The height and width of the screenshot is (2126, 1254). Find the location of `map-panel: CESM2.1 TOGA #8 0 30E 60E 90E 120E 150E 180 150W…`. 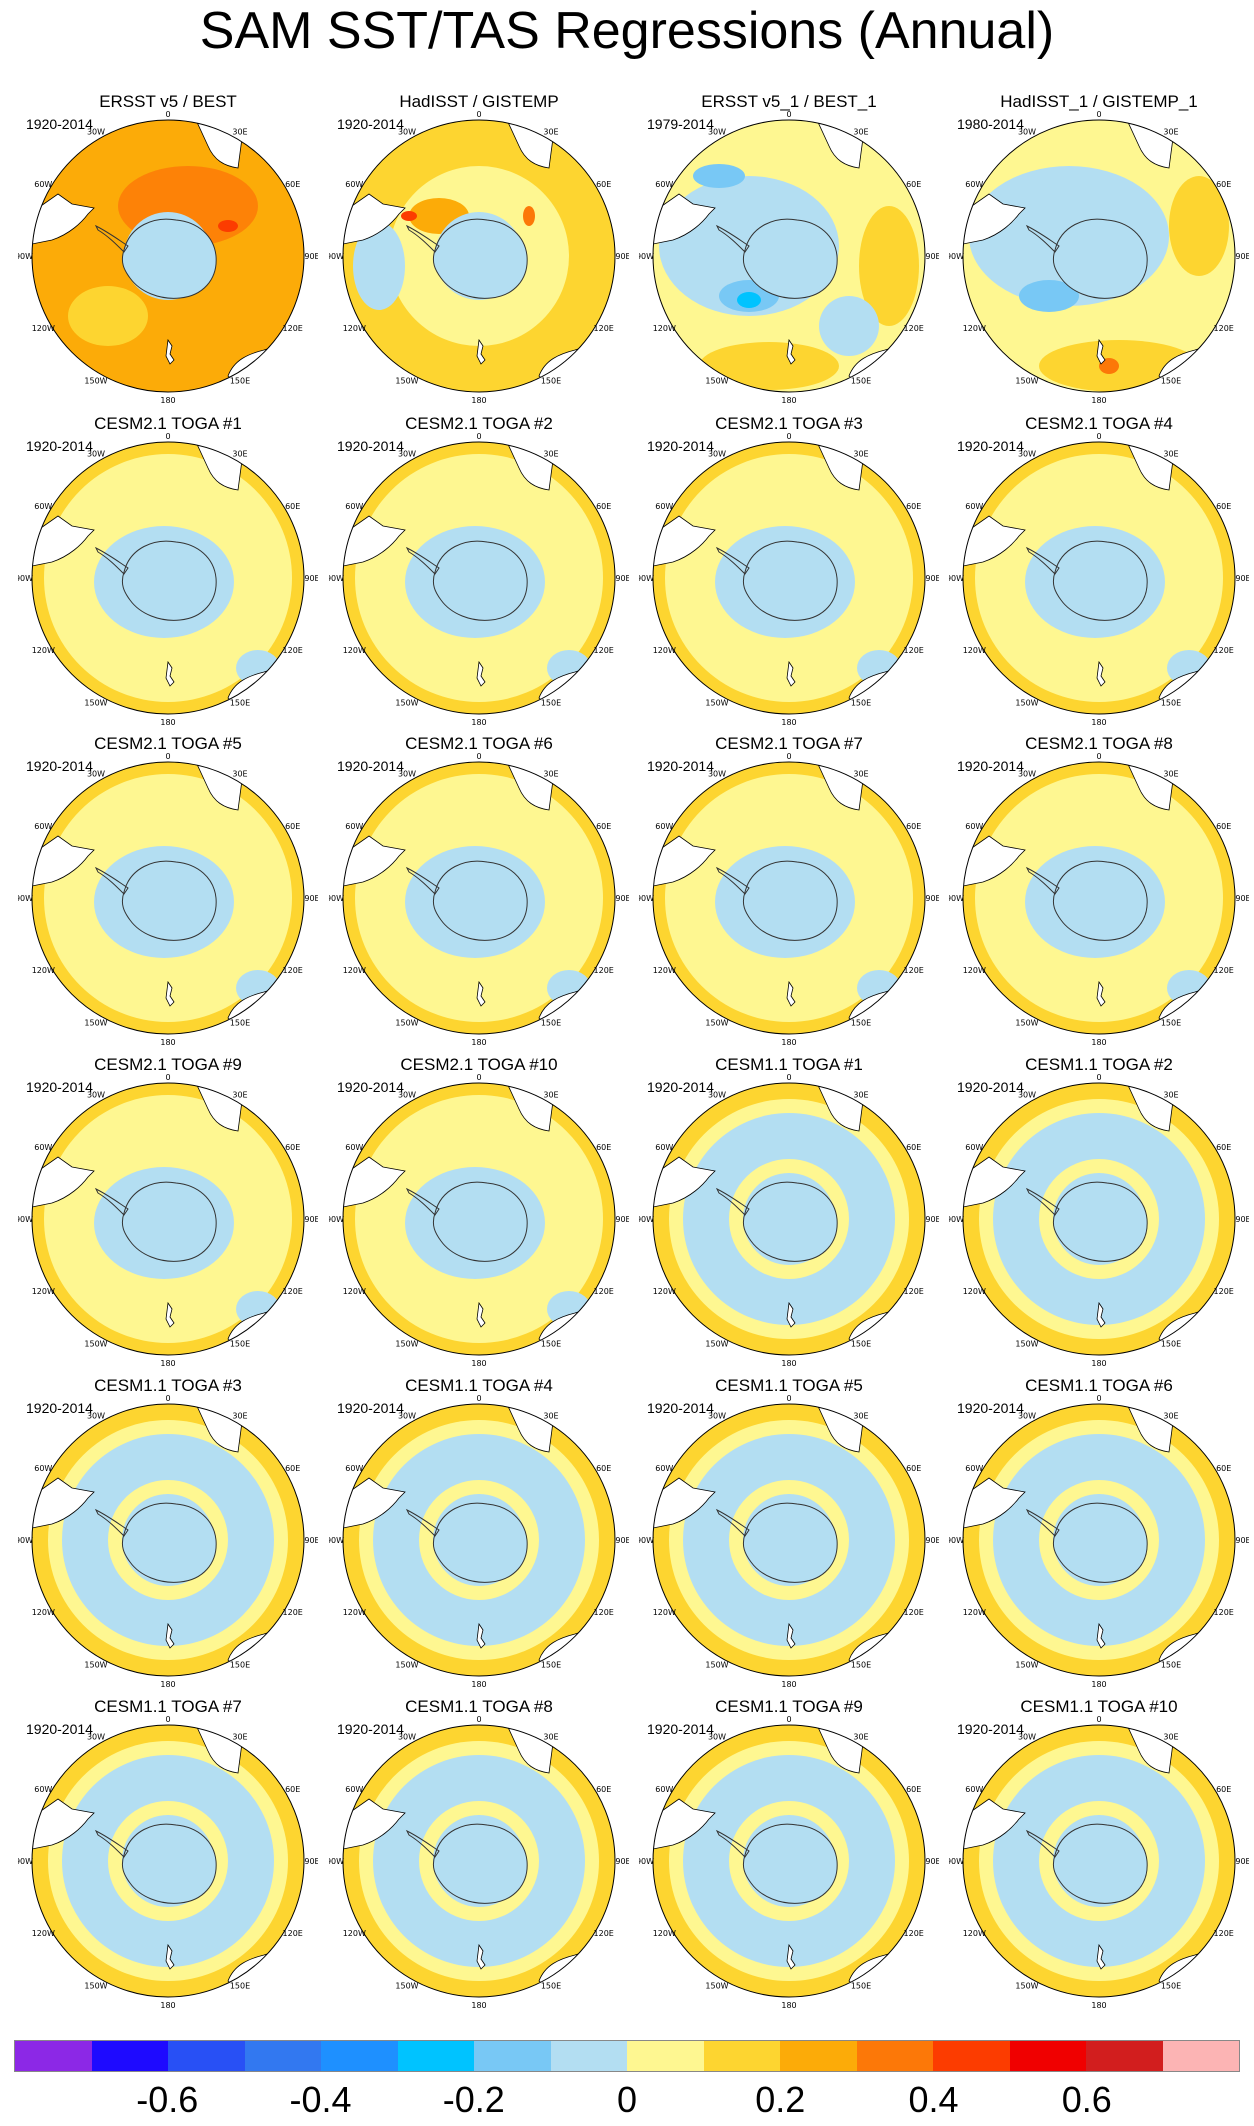

map-panel: CESM2.1 TOGA #8 0 30E 60E 90E 120E 150E 180 150W… is located at coordinates (1099, 890).